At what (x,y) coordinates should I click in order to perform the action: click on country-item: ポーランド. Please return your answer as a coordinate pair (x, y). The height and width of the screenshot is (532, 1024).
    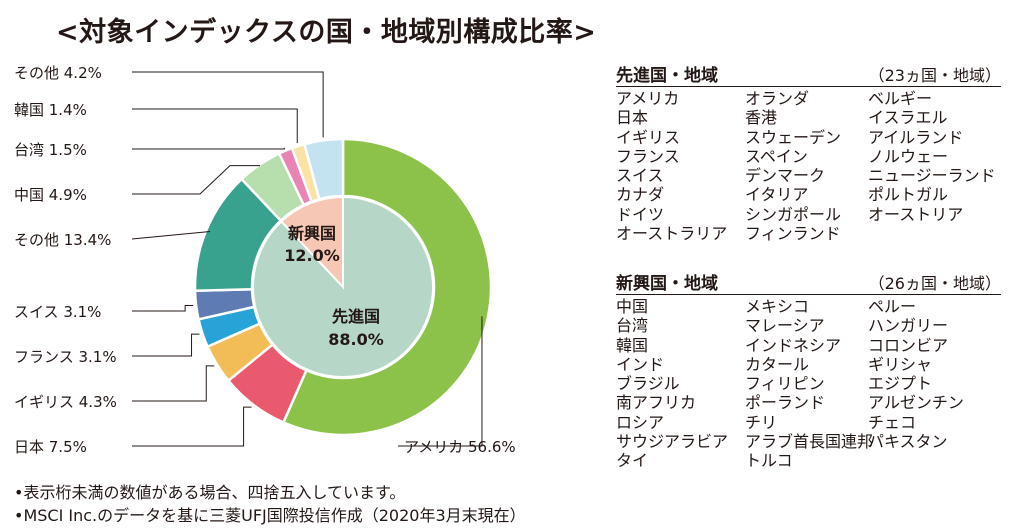
    Looking at the image, I should click on (785, 403).